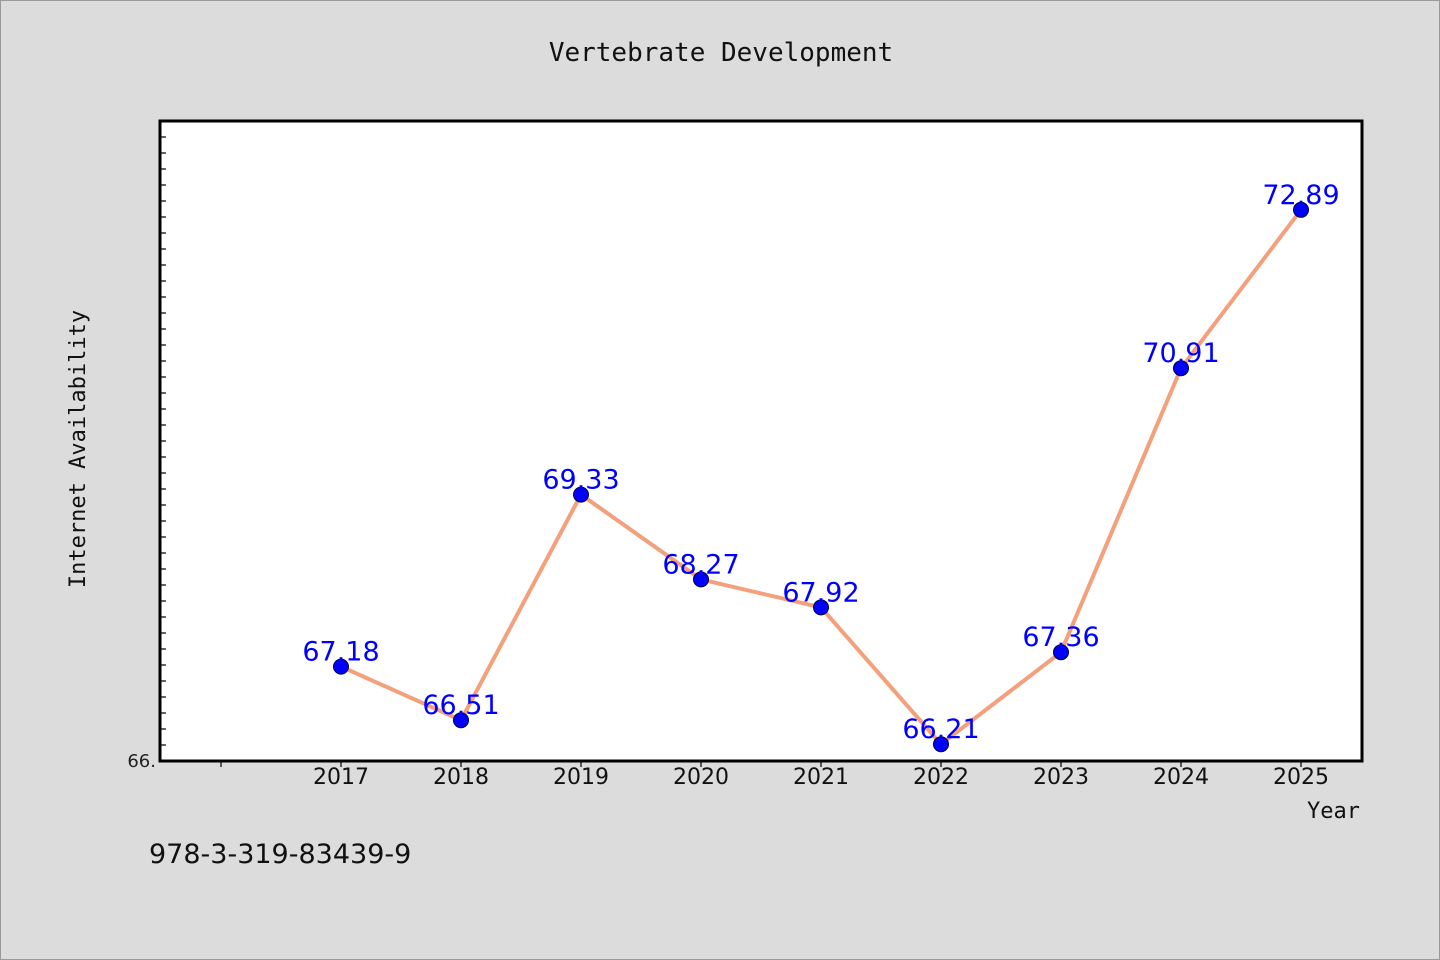 The height and width of the screenshot is (960, 1440). I want to click on data-label: 66.21, so click(940, 729).